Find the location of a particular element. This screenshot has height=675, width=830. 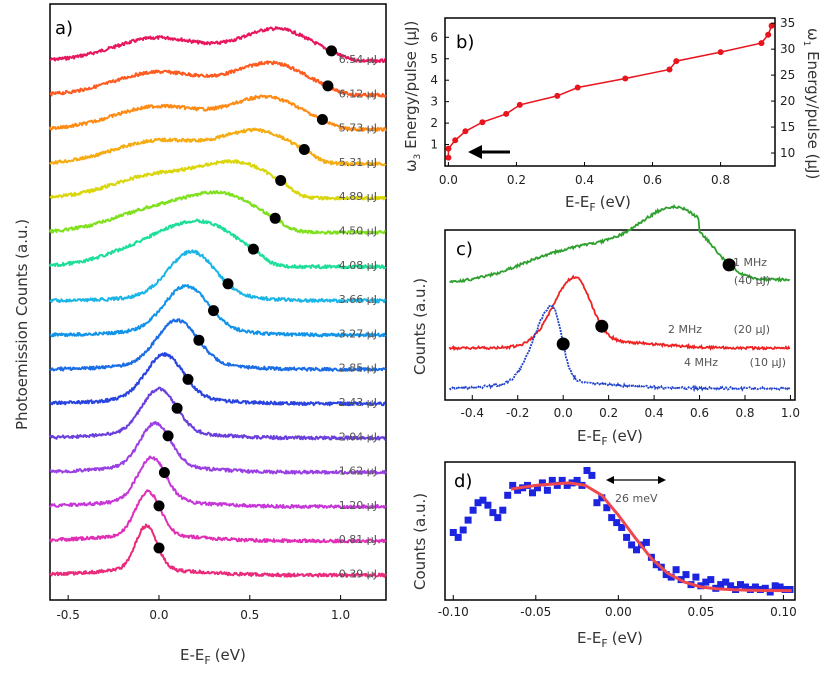

d-tick-label: 0.05 is located at coordinates (701, 612).